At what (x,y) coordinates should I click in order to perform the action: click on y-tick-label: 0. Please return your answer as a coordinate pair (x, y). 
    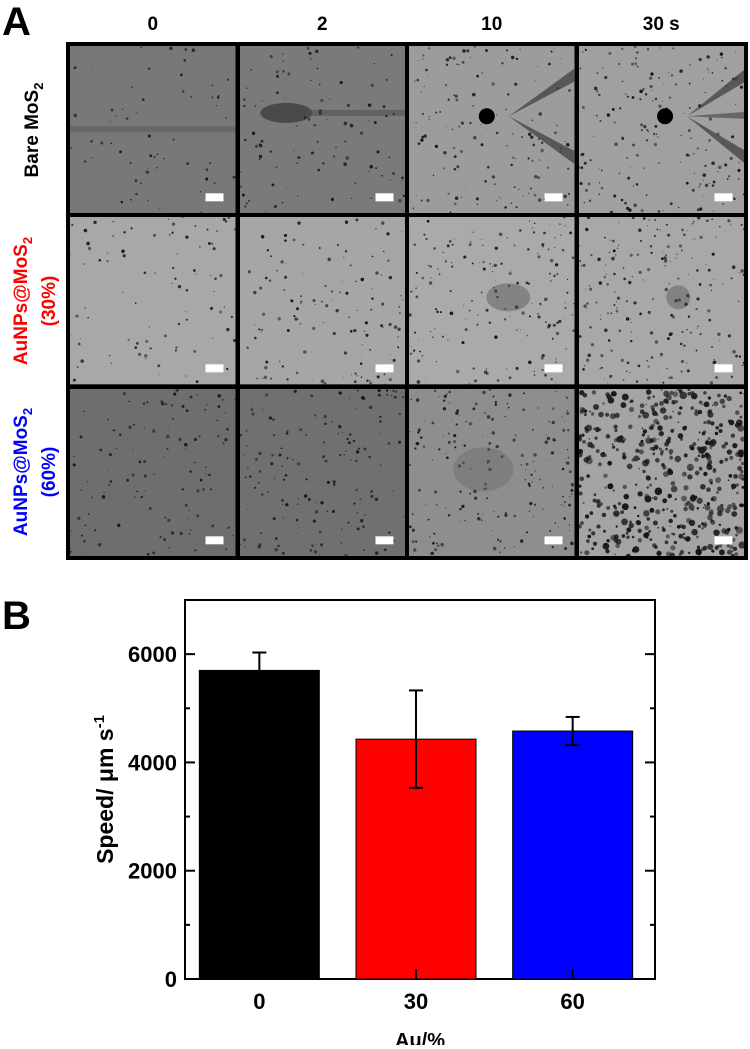
    Looking at the image, I should click on (171, 979).